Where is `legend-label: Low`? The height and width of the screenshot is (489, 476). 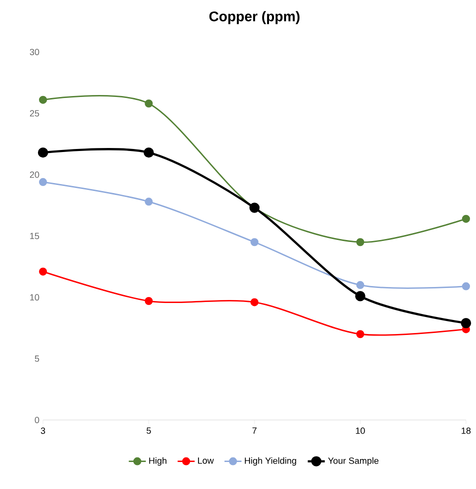 legend-label: Low is located at coordinates (206, 460).